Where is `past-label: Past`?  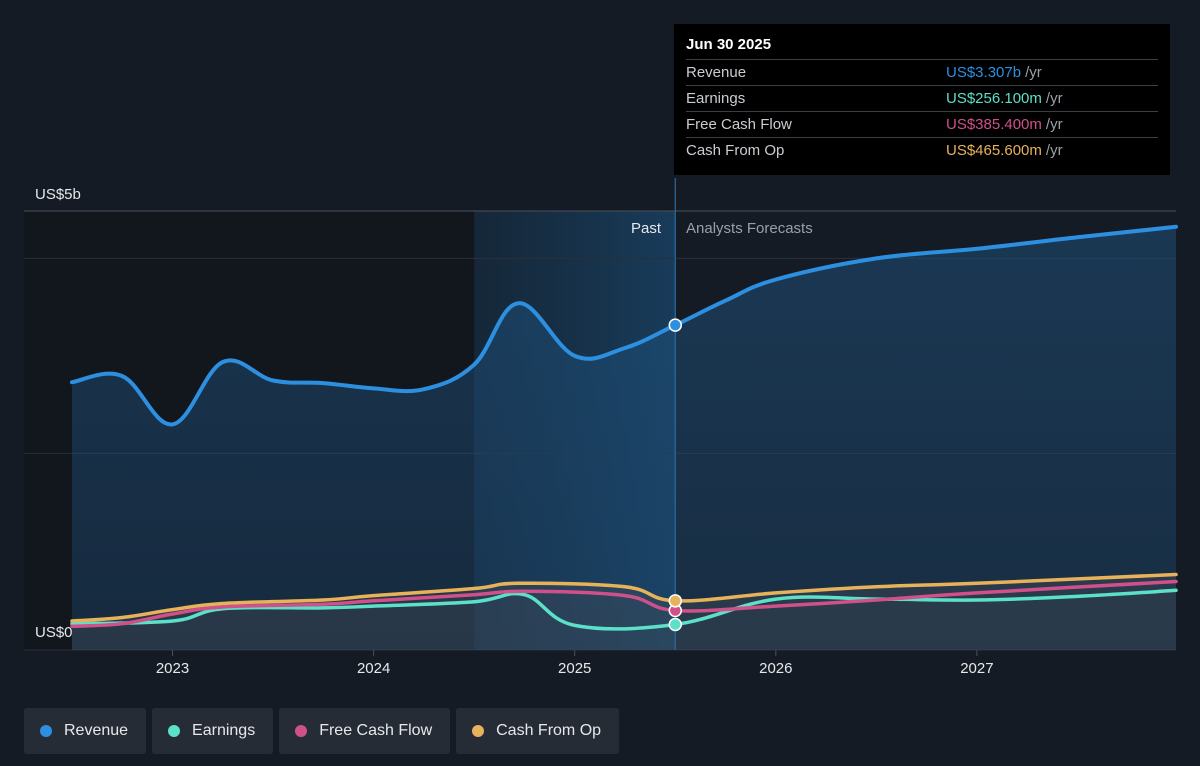
past-label: Past is located at coordinates (646, 228).